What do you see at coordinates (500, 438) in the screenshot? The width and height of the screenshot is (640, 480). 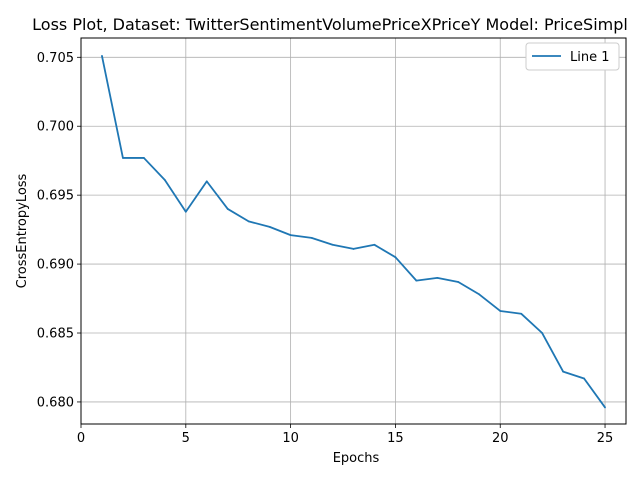 I see `x-tick-label: 20` at bounding box center [500, 438].